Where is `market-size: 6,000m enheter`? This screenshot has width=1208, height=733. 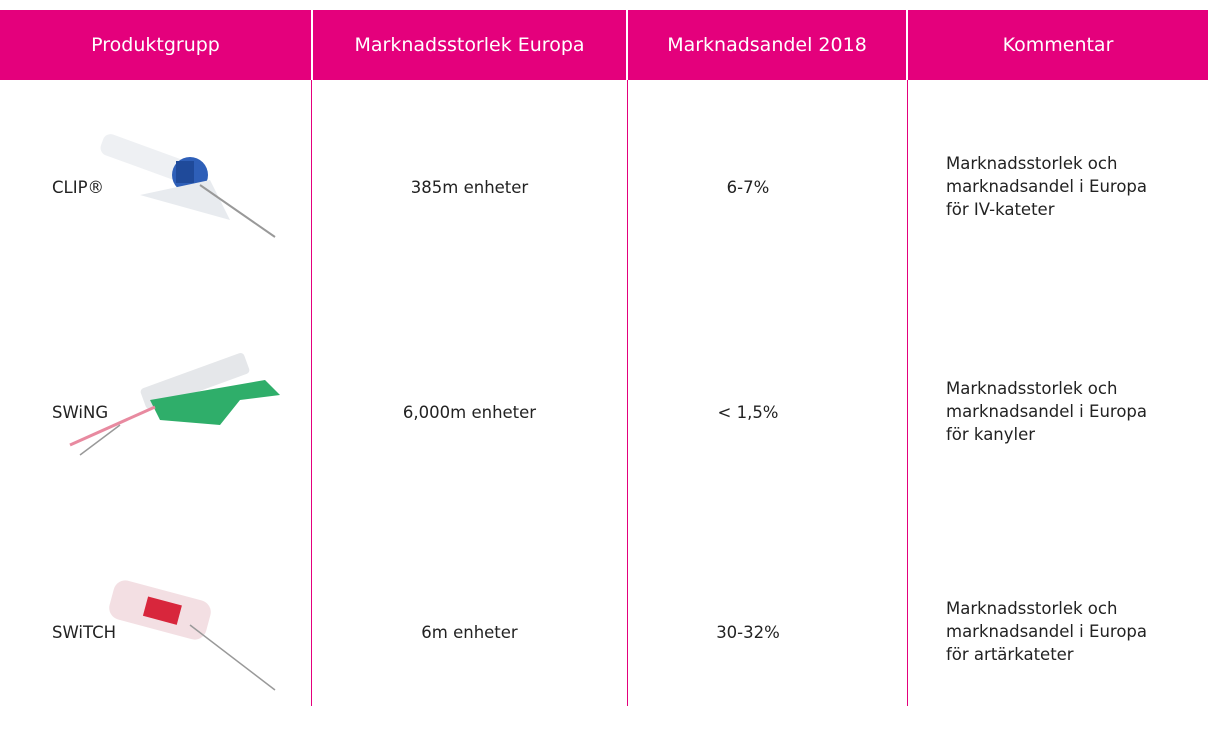
market-size: 6,000m enheter is located at coordinates (469, 412).